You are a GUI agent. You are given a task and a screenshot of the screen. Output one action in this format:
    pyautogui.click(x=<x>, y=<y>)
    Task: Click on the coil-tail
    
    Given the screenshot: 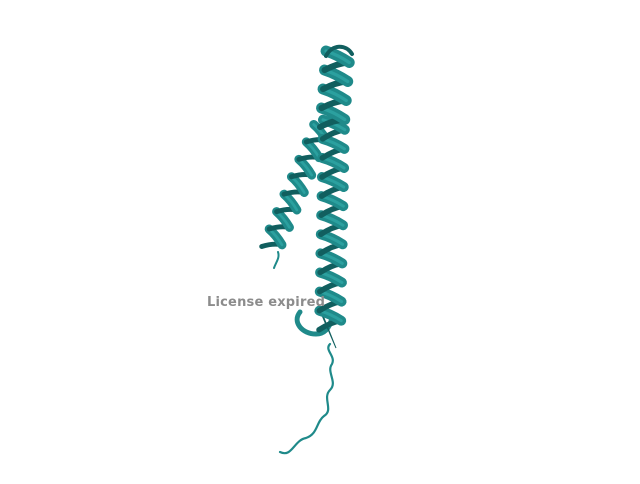 What is the action you would take?
    pyautogui.click(x=305, y=353)
    